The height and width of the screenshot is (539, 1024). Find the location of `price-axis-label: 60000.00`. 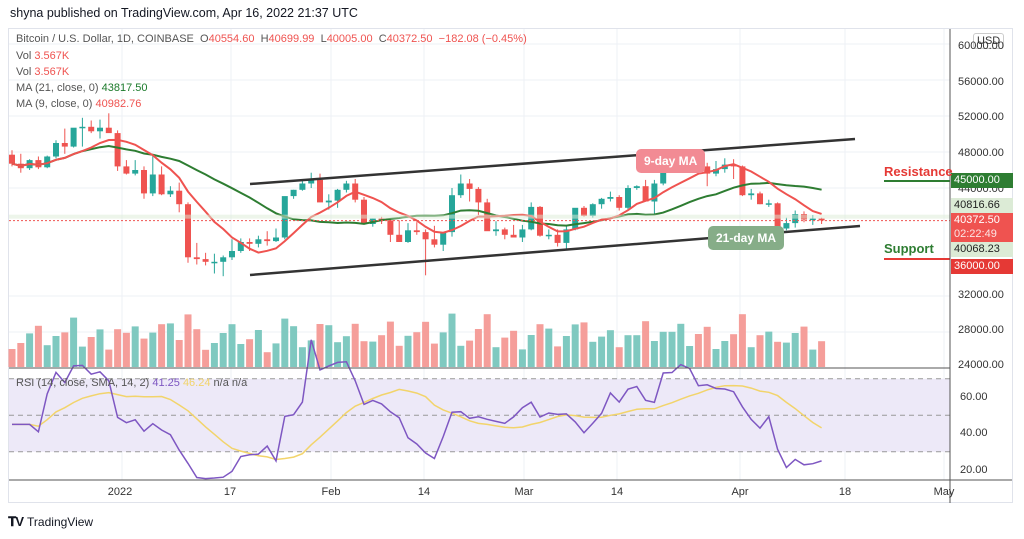

price-axis-label: 60000.00 is located at coordinates (981, 46).